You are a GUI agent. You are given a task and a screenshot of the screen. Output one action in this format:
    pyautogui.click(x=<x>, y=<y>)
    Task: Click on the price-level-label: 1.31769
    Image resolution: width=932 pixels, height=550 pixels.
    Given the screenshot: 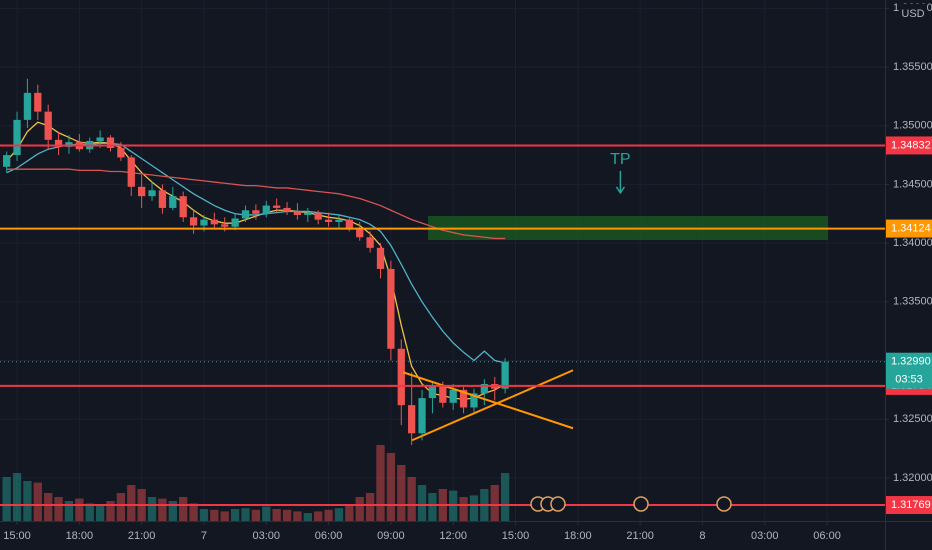 What is the action you would take?
    pyautogui.click(x=911, y=505)
    